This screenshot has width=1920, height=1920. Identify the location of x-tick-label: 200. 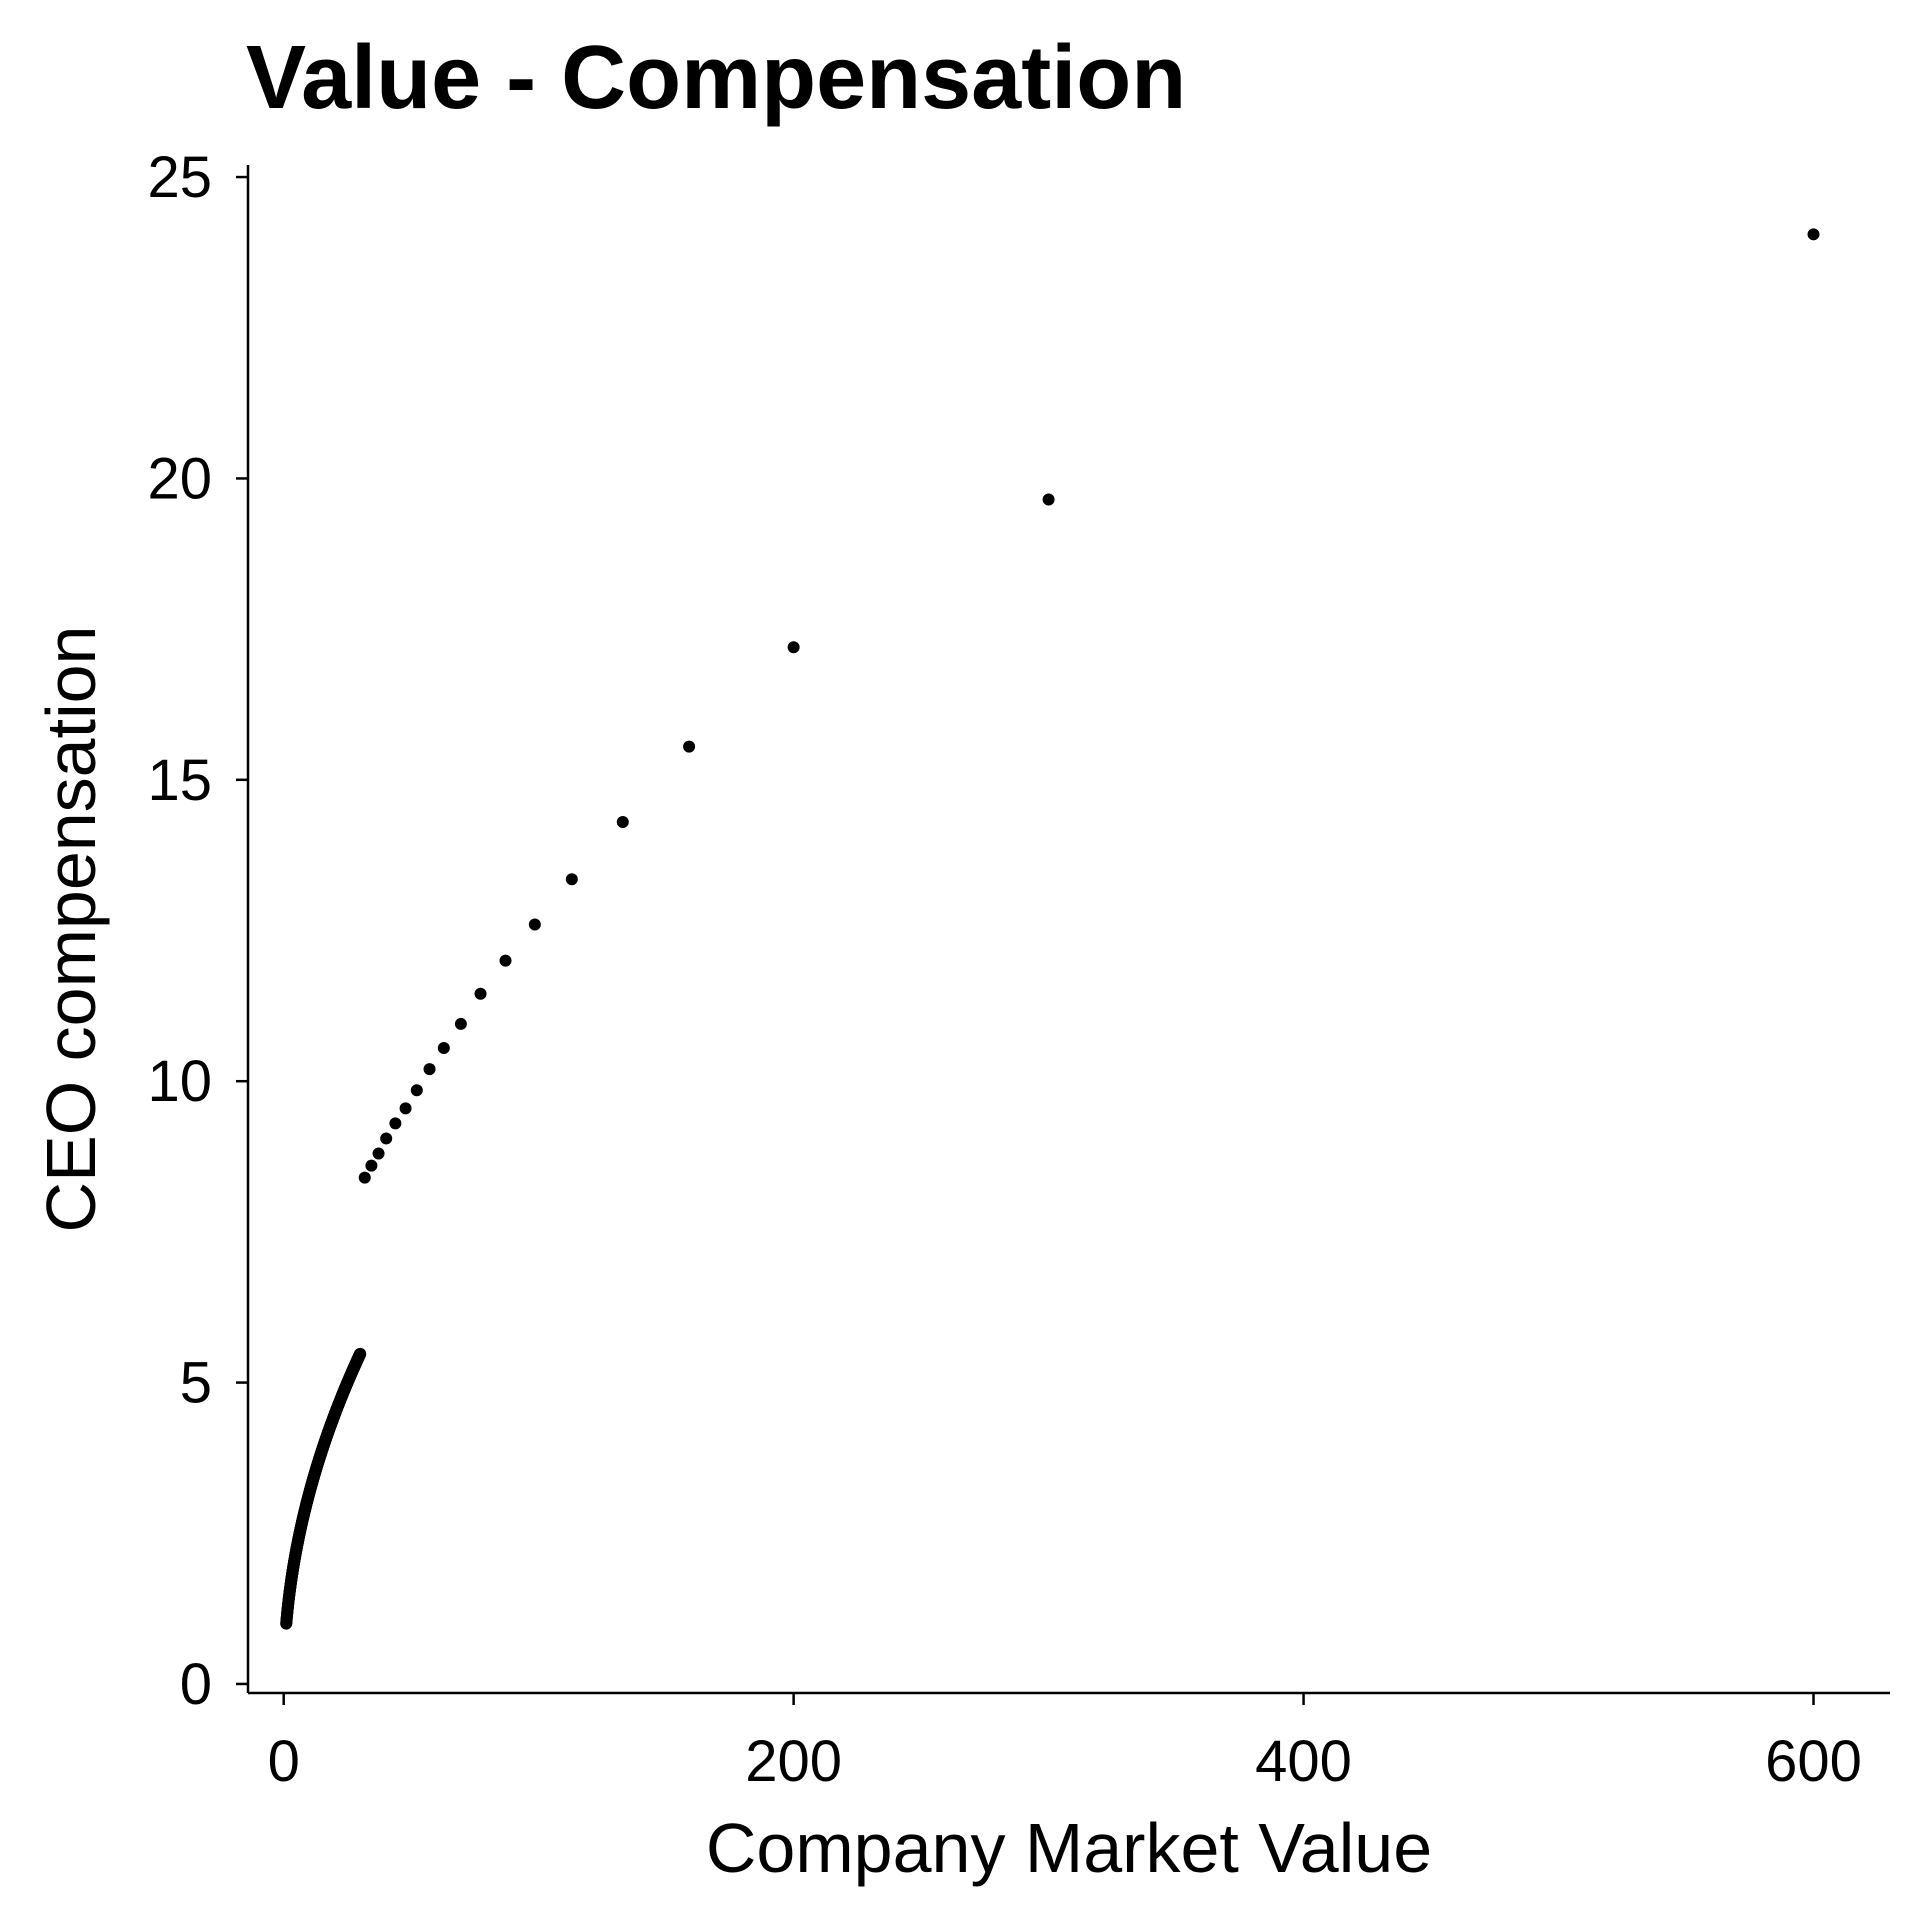
(793, 1761).